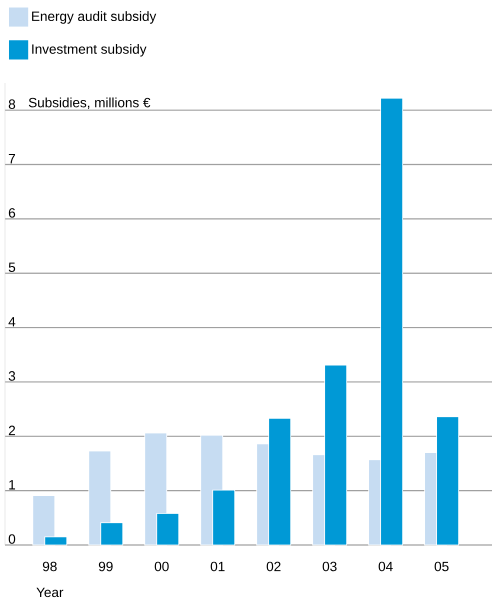 The image size is (492, 600). Describe the element at coordinates (12, 431) in the screenshot. I see `y-tick-label: 2` at that location.